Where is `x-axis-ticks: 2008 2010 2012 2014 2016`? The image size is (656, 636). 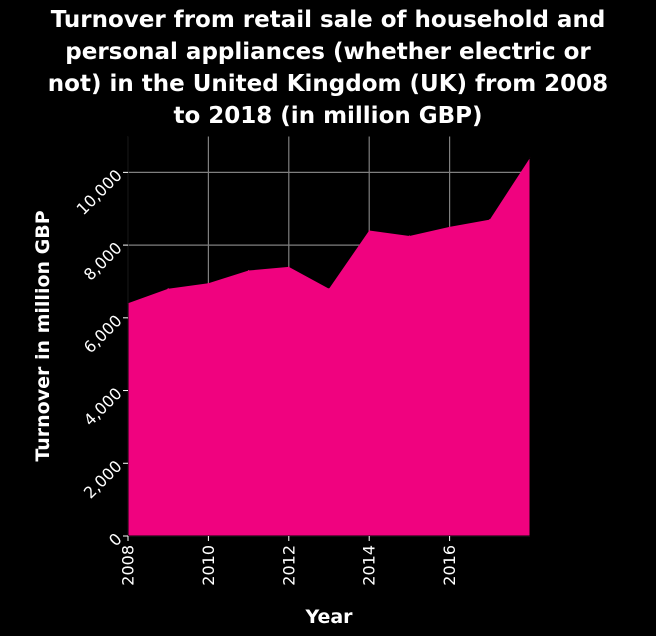 x-axis-ticks: 2008 2010 2012 2014 2016 is located at coordinates (289, 561).